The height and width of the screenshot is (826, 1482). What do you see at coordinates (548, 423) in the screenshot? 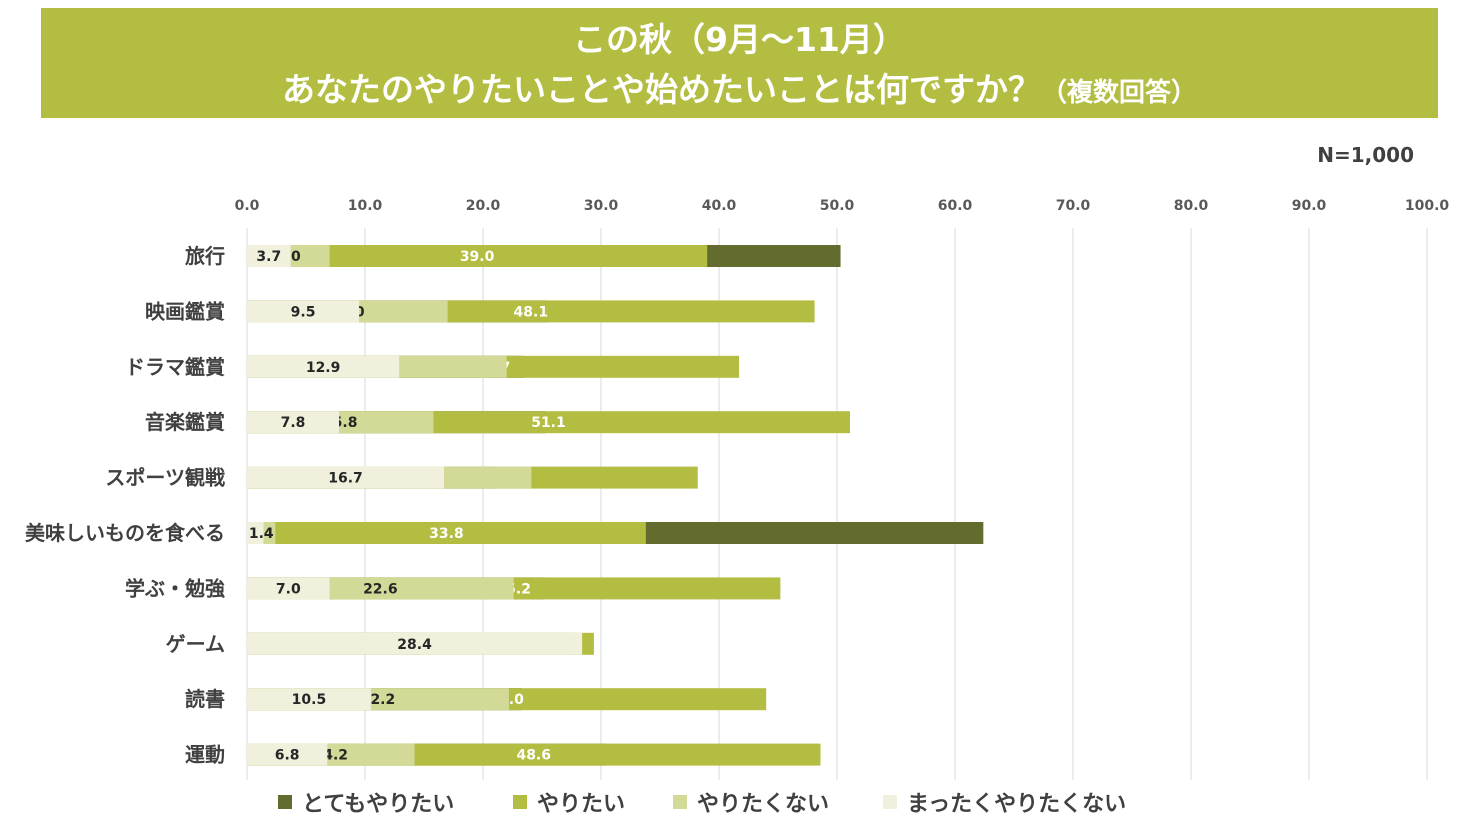
I see `data-label: 51.1` at bounding box center [548, 423].